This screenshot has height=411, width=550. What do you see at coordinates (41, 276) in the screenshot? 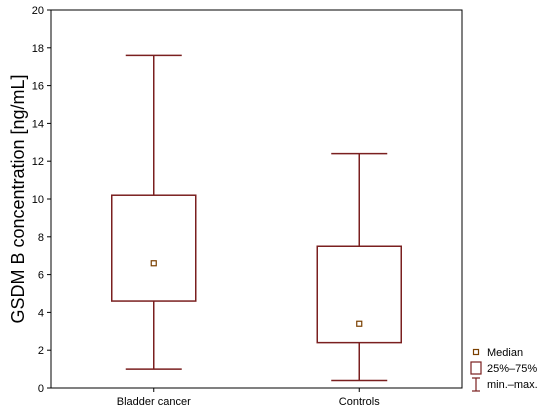
I see `y-tick-label: 6` at bounding box center [41, 276].